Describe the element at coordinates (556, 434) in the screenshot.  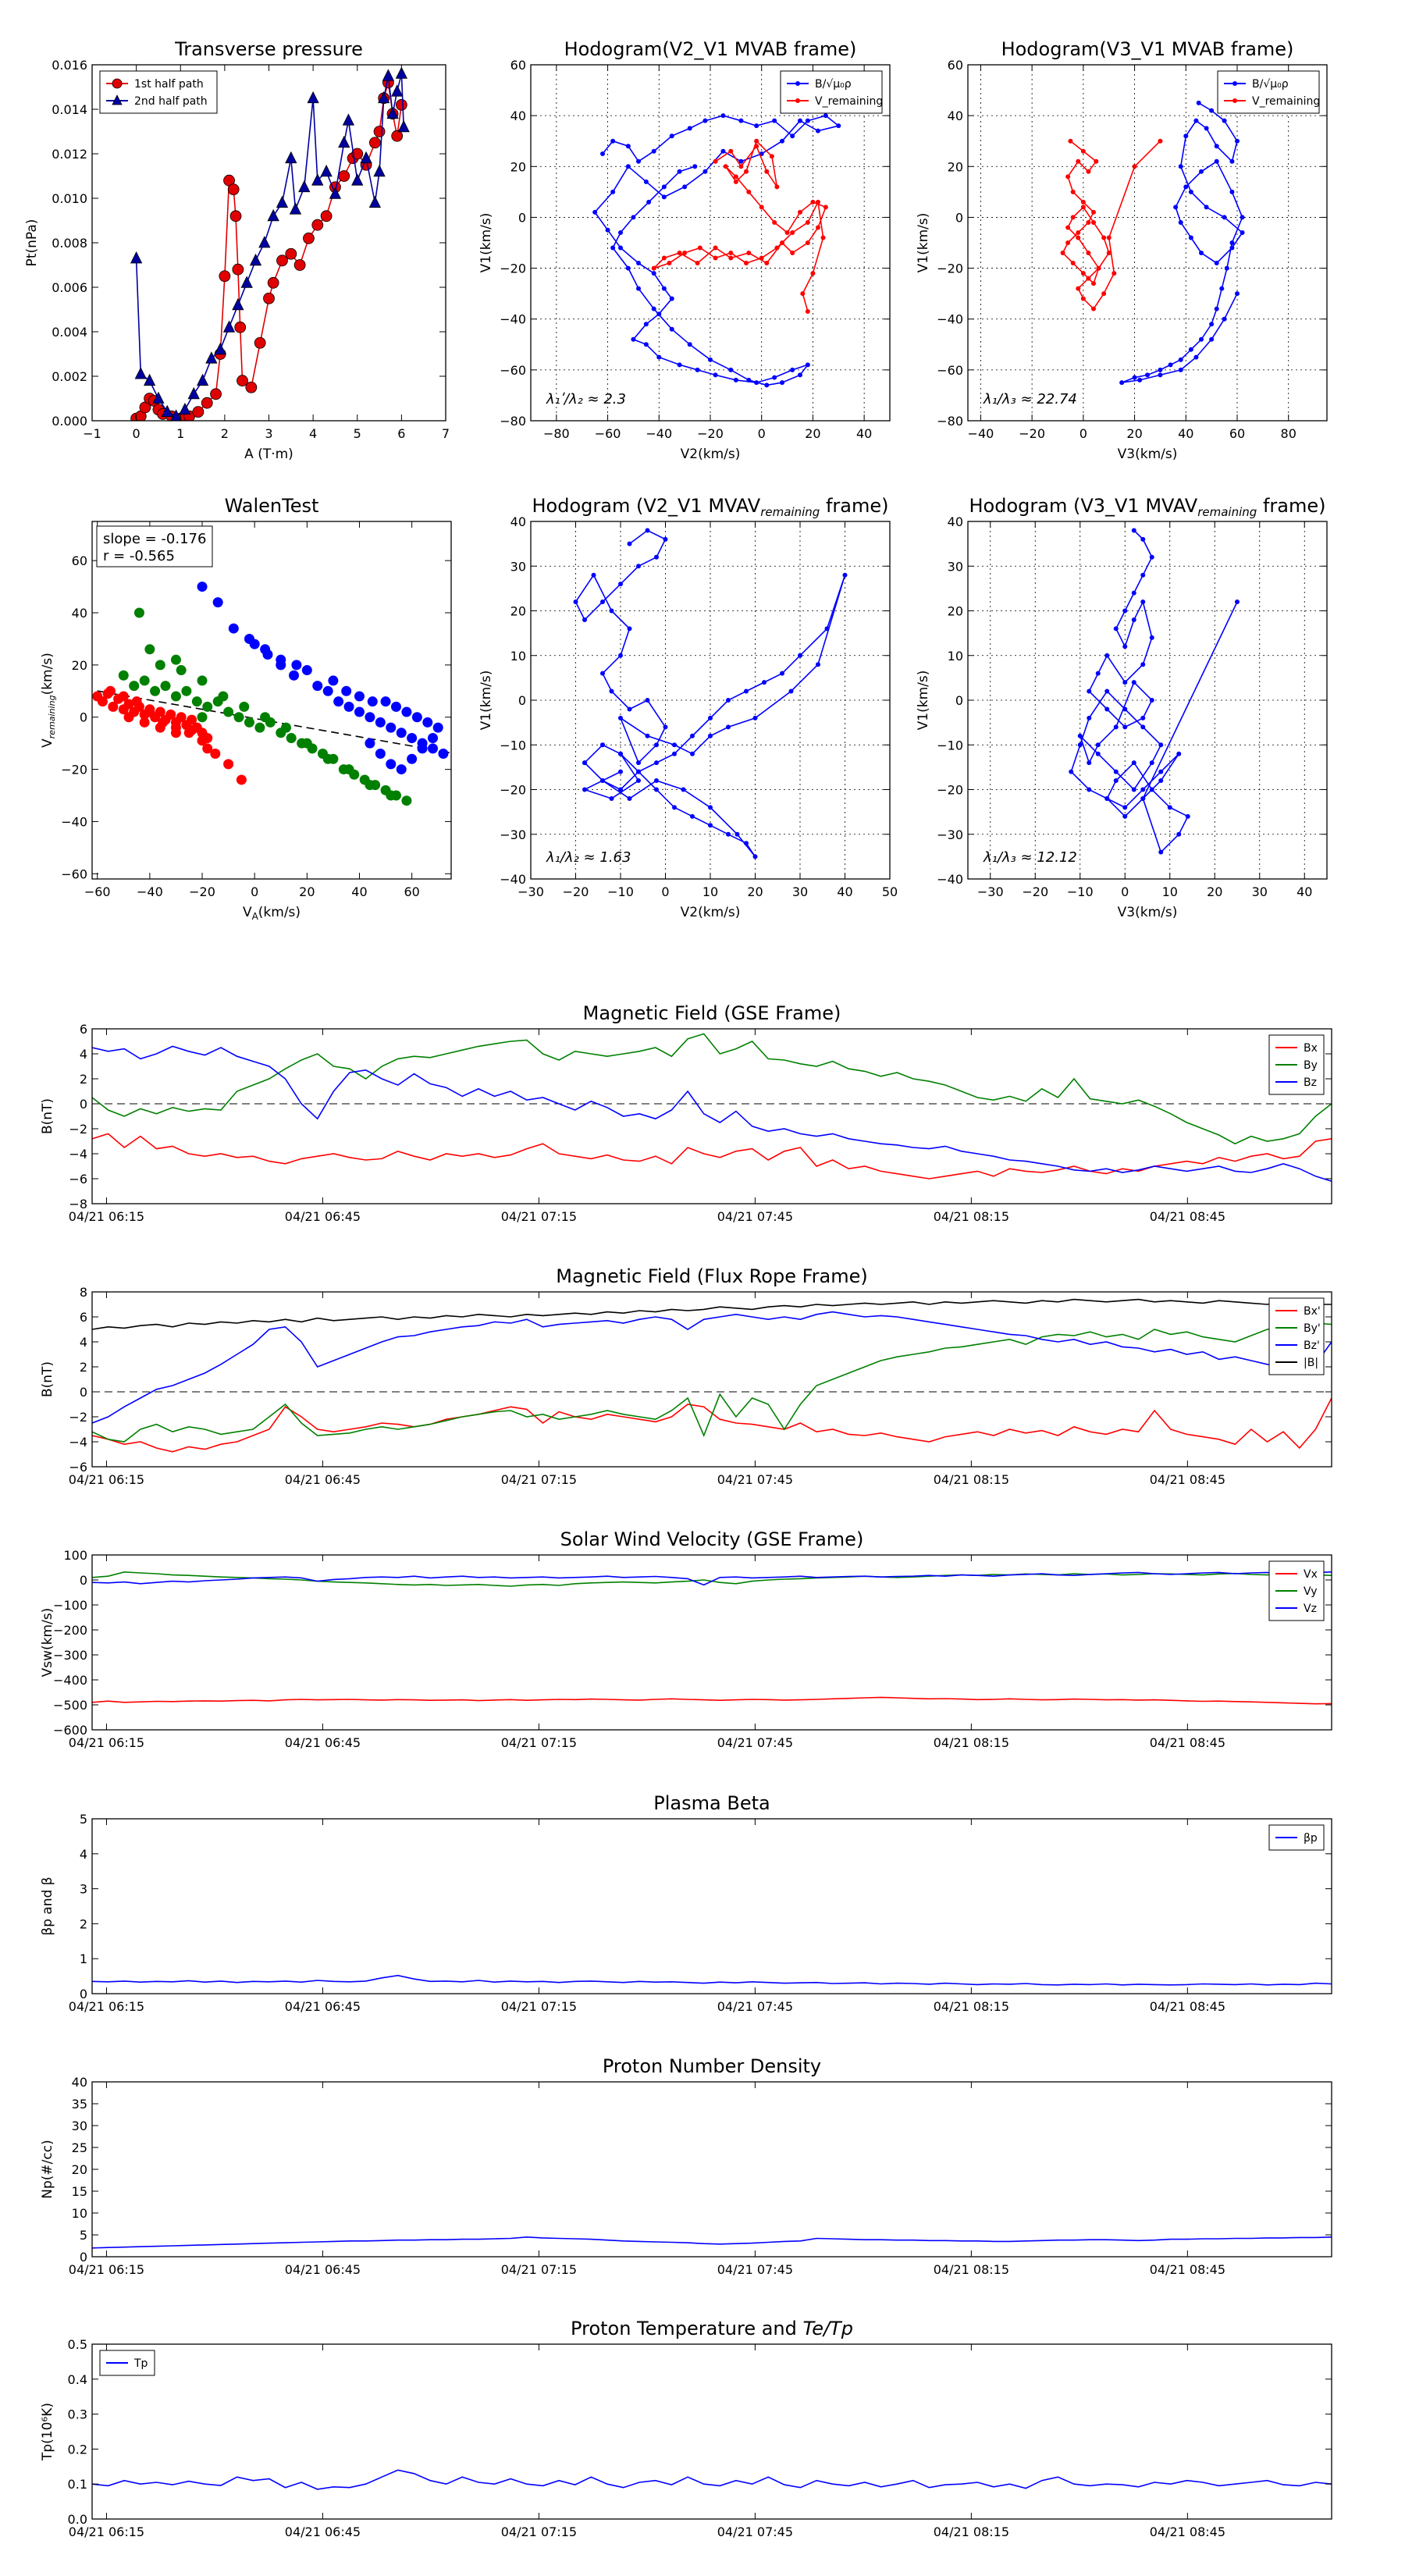
I see `x-tick-label: −80` at that location.